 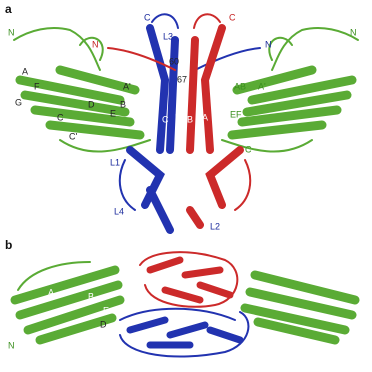 I want to click on panel-label: a, so click(x=8, y=9).